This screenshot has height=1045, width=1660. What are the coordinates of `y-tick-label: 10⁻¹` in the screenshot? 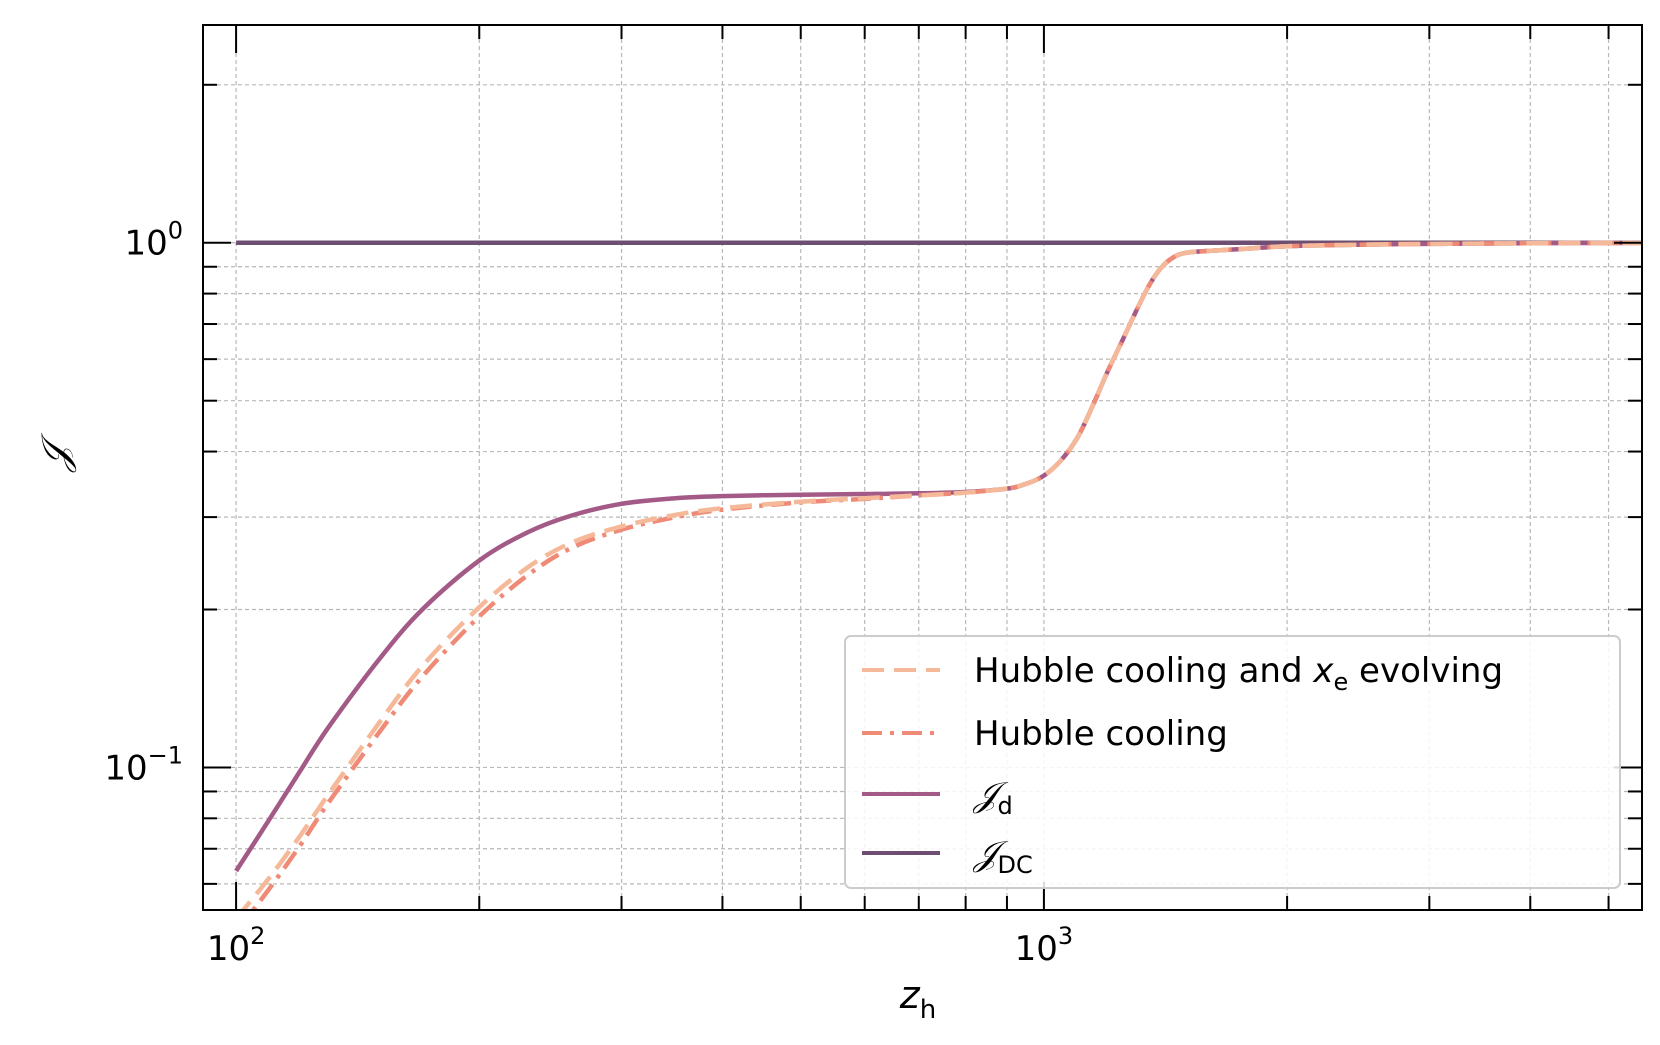 It's located at (143, 764).